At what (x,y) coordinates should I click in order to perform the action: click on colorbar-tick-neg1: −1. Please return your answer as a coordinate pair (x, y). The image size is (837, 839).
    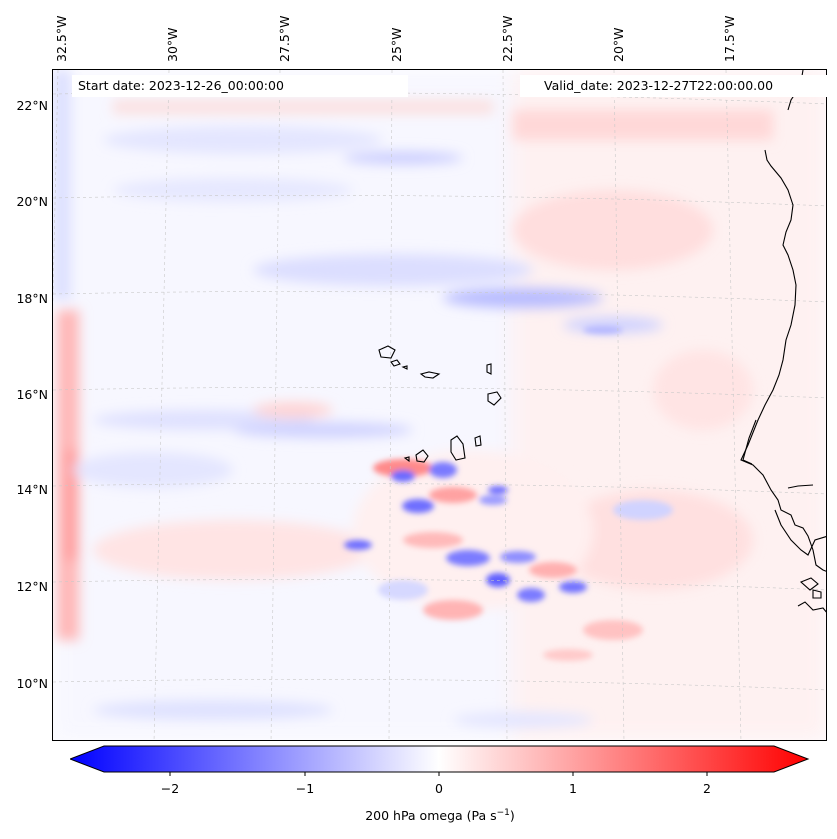
    Looking at the image, I should click on (305, 788).